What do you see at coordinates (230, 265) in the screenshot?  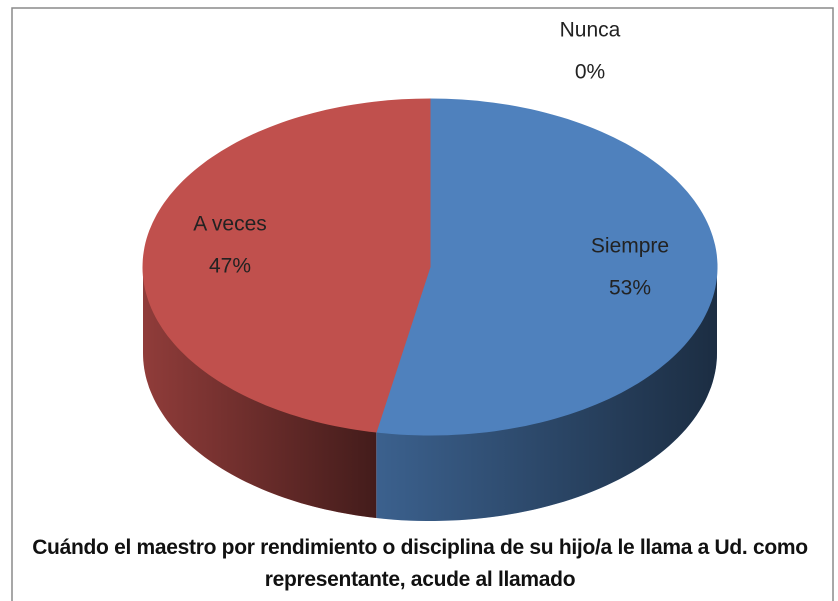 I see `data-label-value: 47%` at bounding box center [230, 265].